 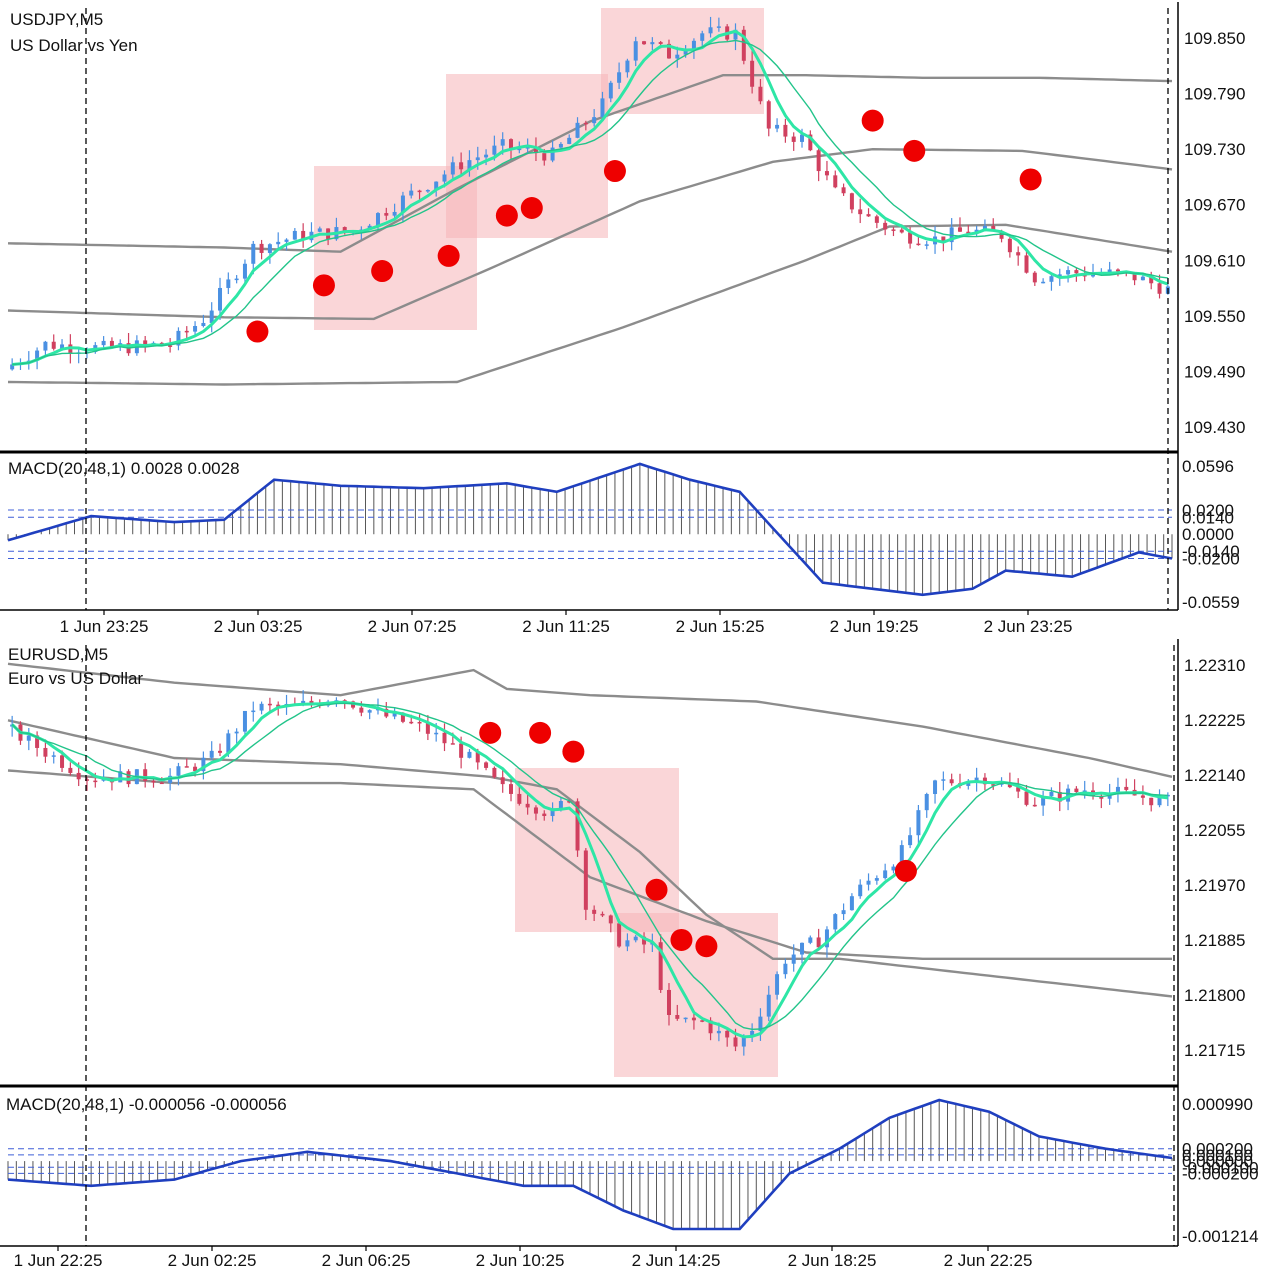 What do you see at coordinates (590, 720) in the screenshot?
I see `envelope-upper-line` at bounding box center [590, 720].